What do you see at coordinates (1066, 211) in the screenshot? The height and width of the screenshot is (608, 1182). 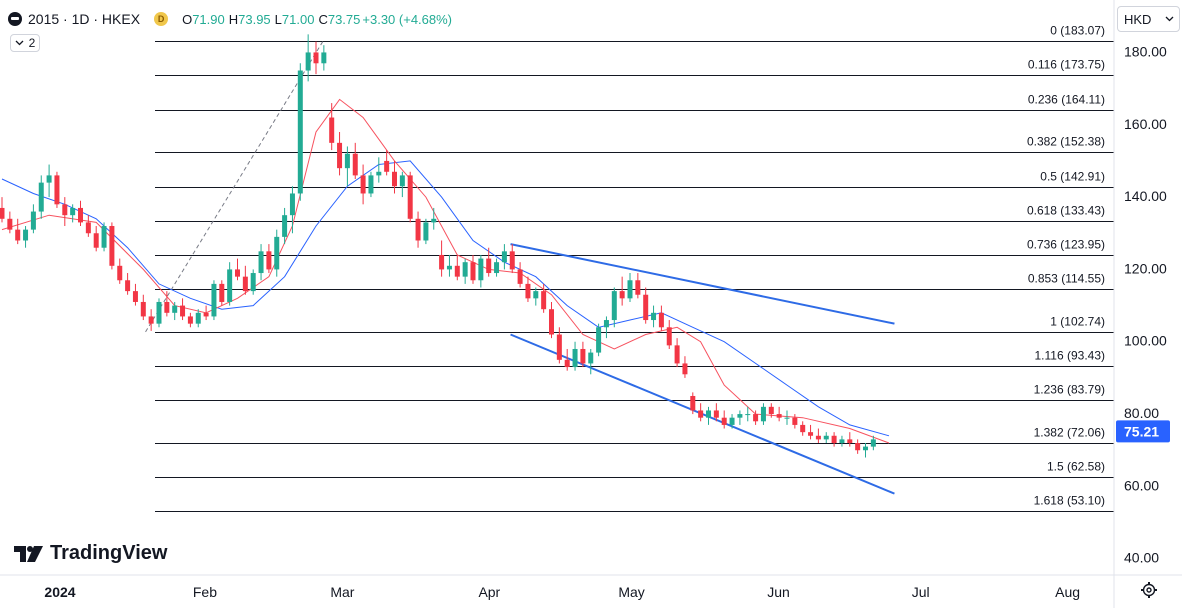 I see `fib-level-label: 0.618 (133.43)` at bounding box center [1066, 211].